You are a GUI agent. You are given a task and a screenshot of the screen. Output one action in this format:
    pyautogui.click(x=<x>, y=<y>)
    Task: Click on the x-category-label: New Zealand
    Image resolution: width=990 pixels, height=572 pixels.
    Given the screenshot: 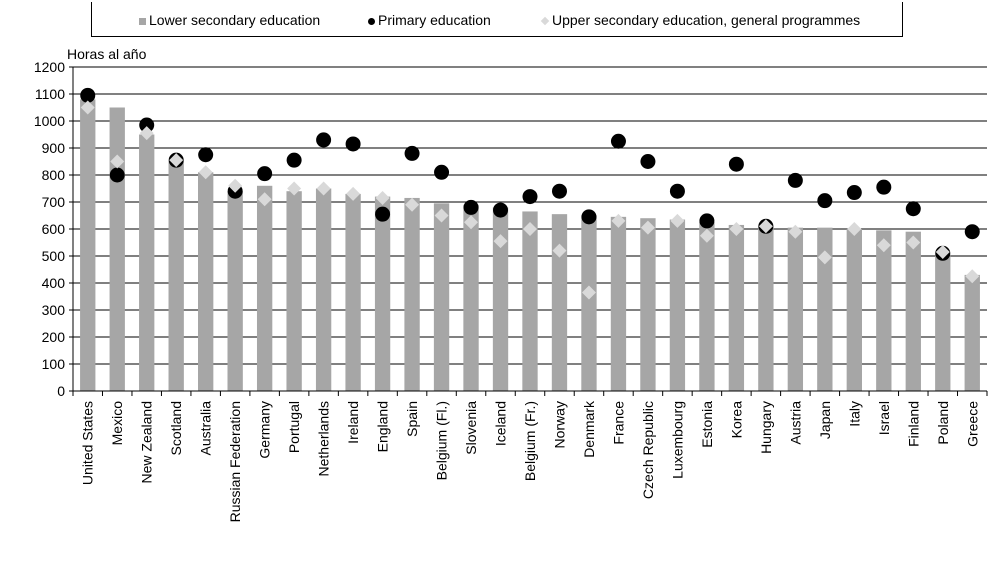 What is the action you would take?
    pyautogui.click(x=147, y=442)
    